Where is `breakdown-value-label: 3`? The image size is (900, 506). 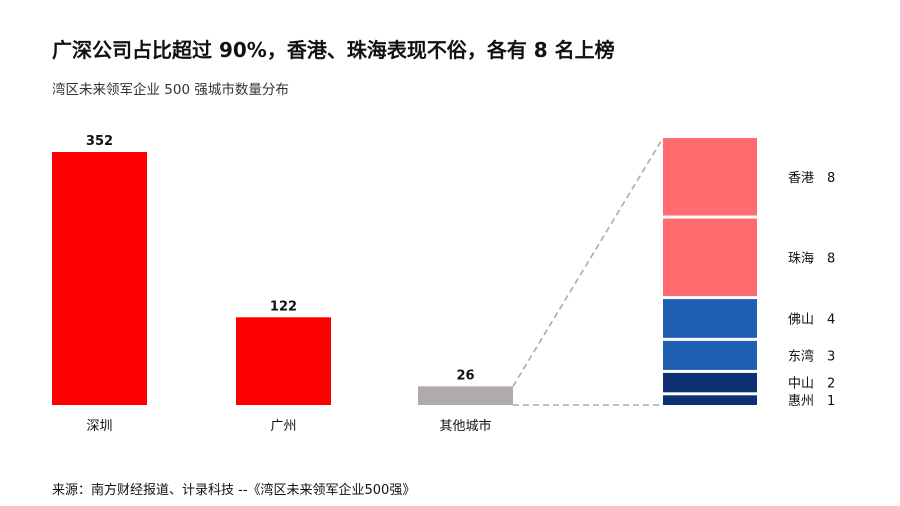
breakdown-value-label: 3 is located at coordinates (831, 356).